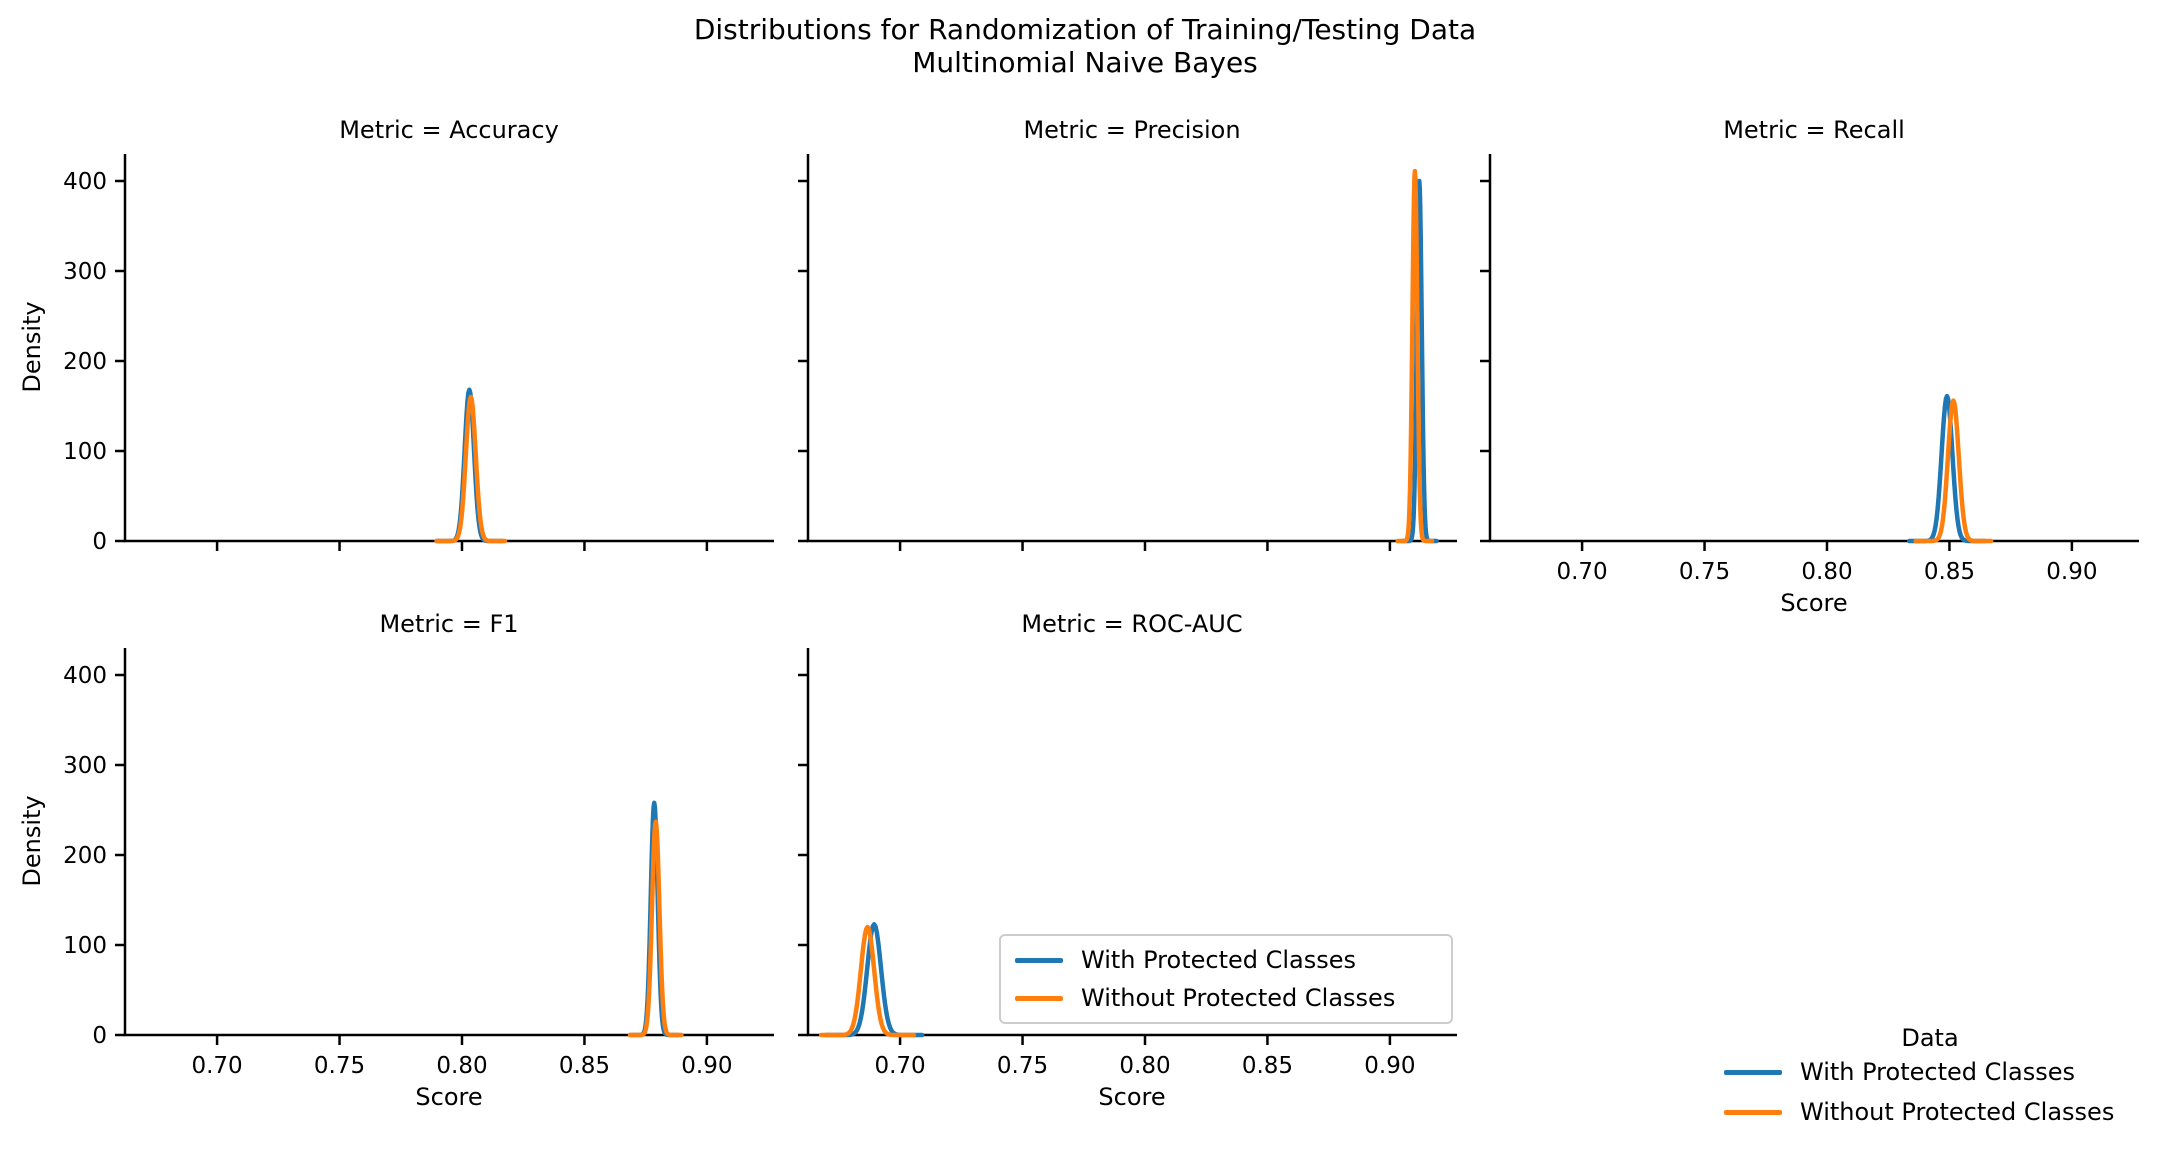 This screenshot has width=2171, height=1154. I want to click on figure-legend-label-without: Without Protected Classes, so click(1957, 1112).